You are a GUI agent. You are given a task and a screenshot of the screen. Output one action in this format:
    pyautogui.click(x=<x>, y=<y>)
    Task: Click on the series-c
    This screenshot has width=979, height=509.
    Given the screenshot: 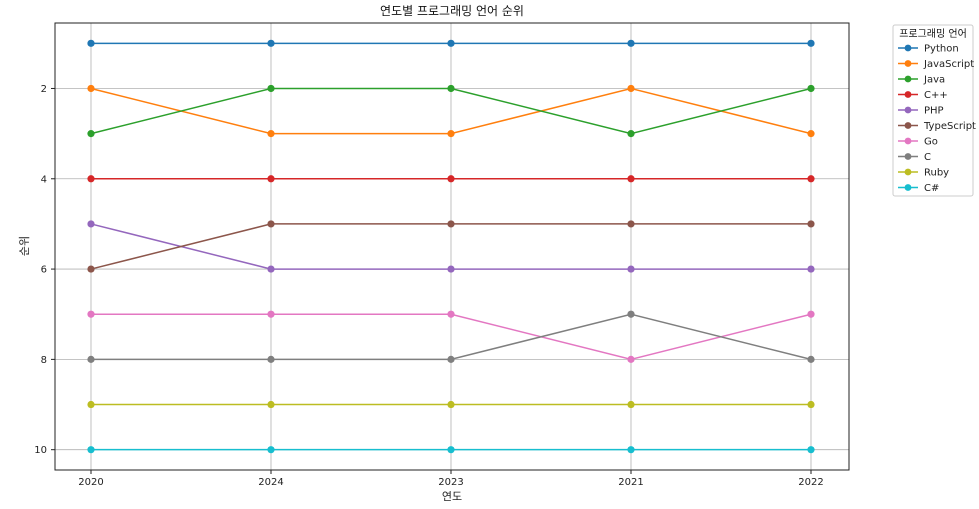 What is the action you would take?
    pyautogui.click(x=451, y=336)
    